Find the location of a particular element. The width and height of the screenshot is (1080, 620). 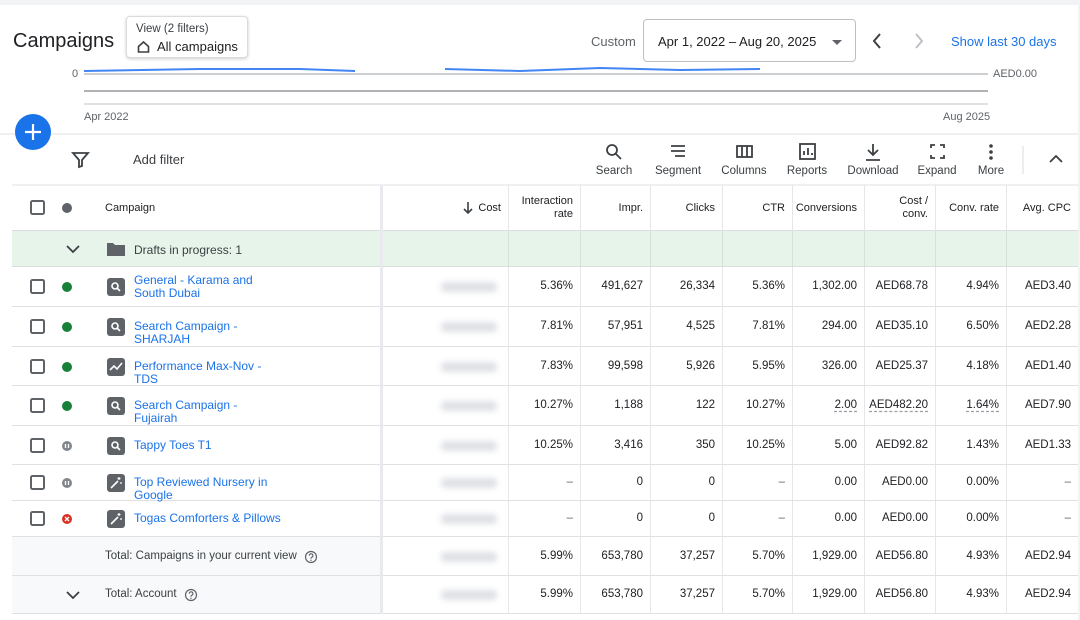

filter-icon is located at coordinates (80, 160).